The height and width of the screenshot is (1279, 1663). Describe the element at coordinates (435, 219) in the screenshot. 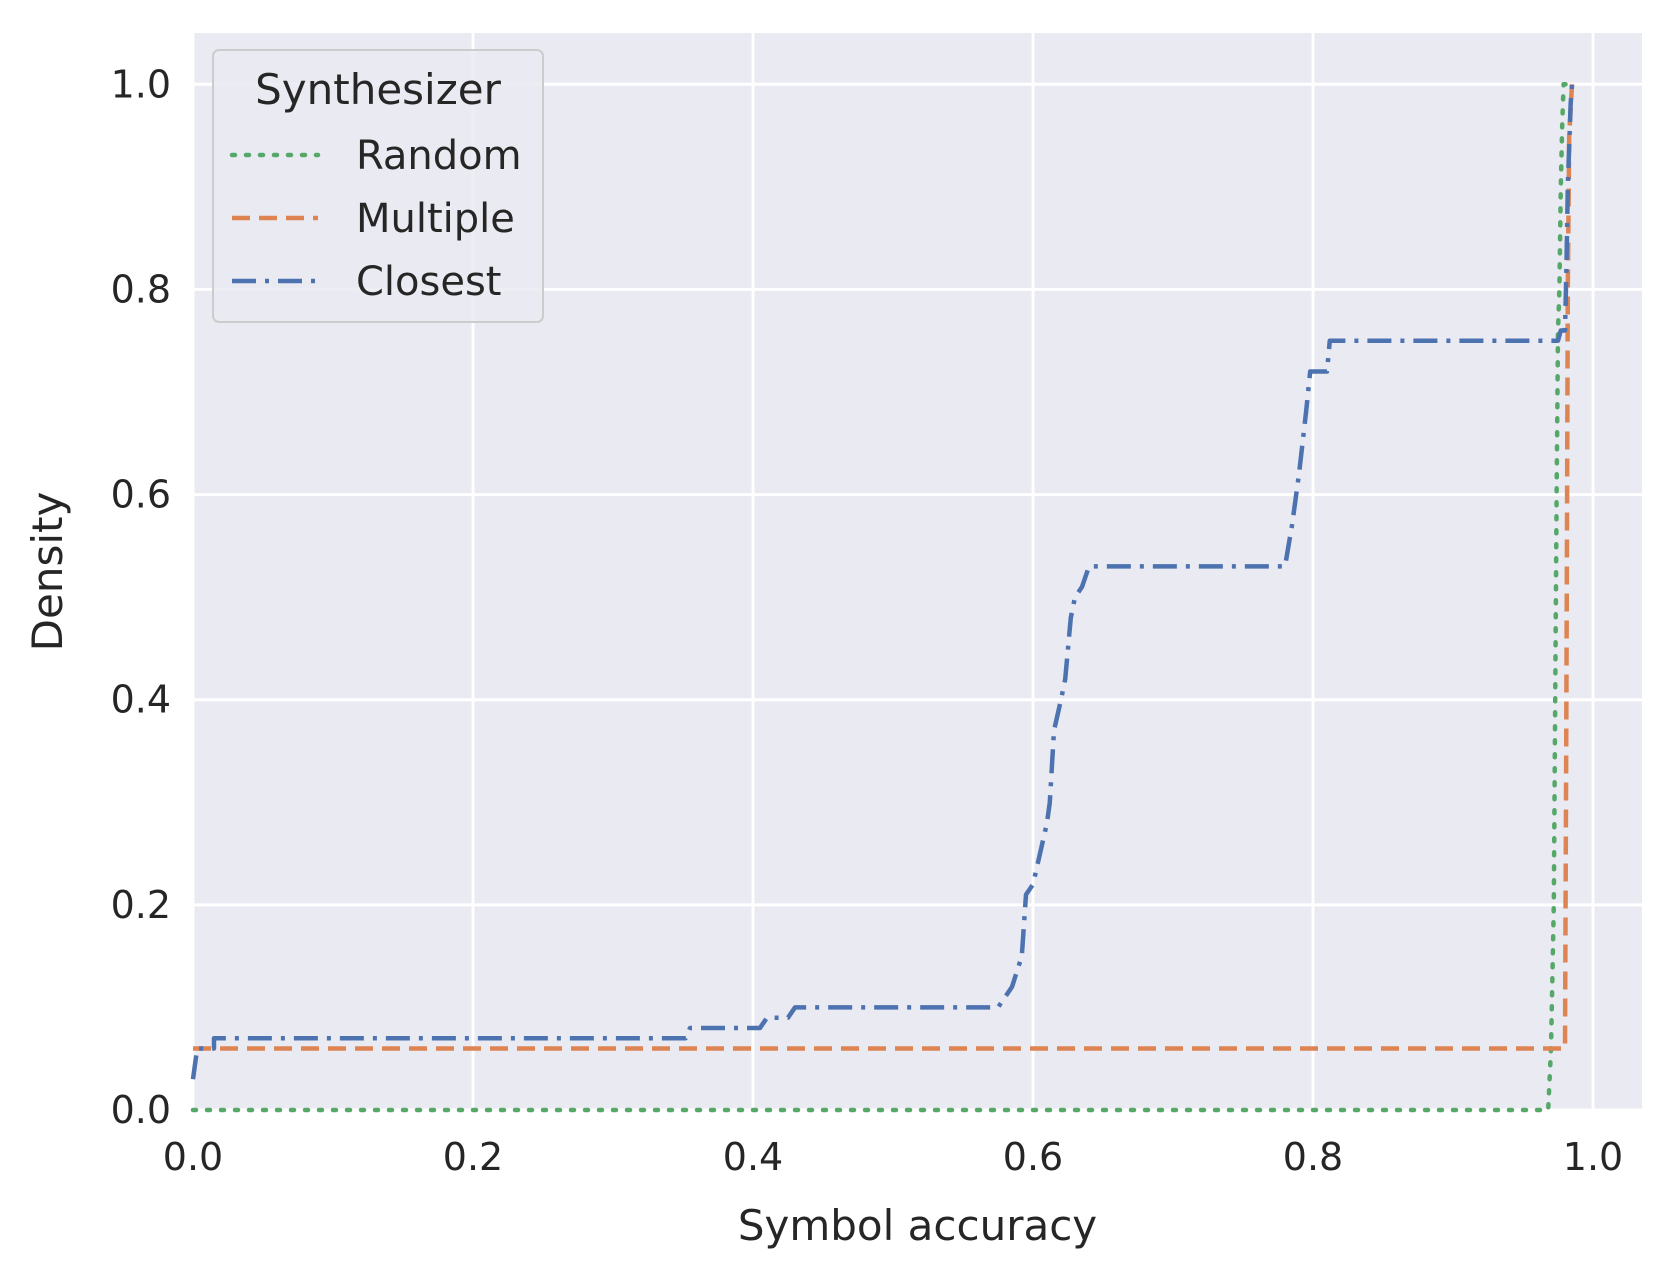

I see `legend-label-multiple: Multiple` at that location.